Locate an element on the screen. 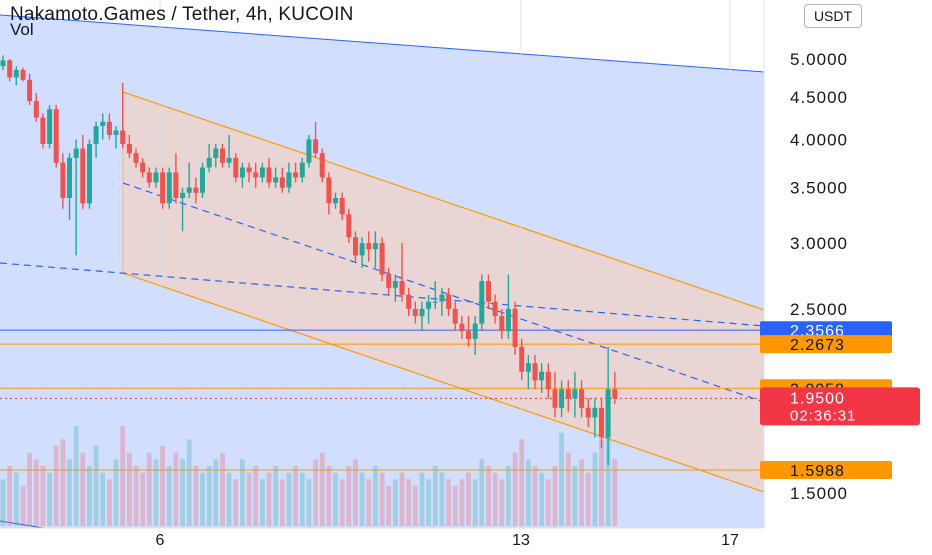 Image resolution: width=932 pixels, height=555 pixels. currency-button: USDT is located at coordinates (833, 16).